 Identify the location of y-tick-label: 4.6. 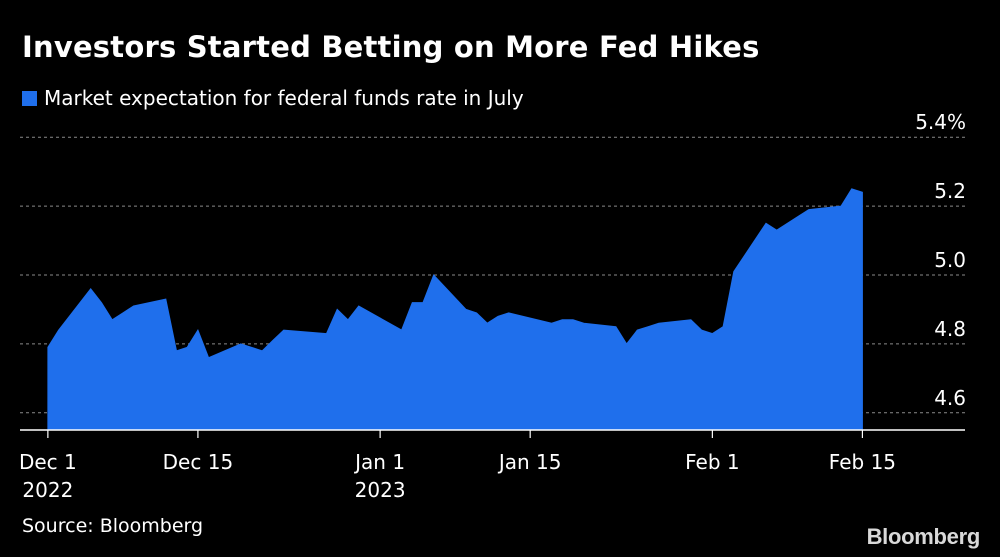
(950, 398).